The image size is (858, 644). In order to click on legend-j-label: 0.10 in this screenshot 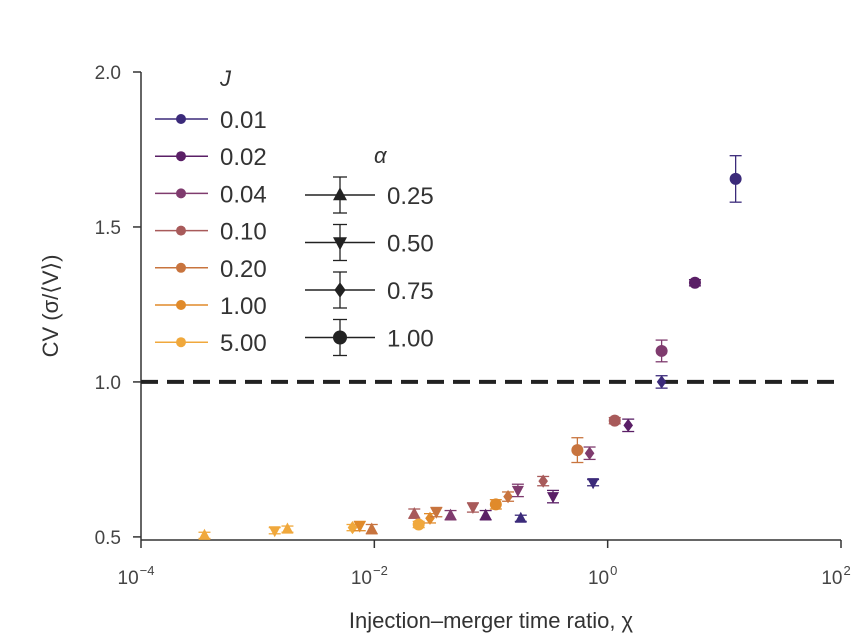, I will do `click(243, 232)`.